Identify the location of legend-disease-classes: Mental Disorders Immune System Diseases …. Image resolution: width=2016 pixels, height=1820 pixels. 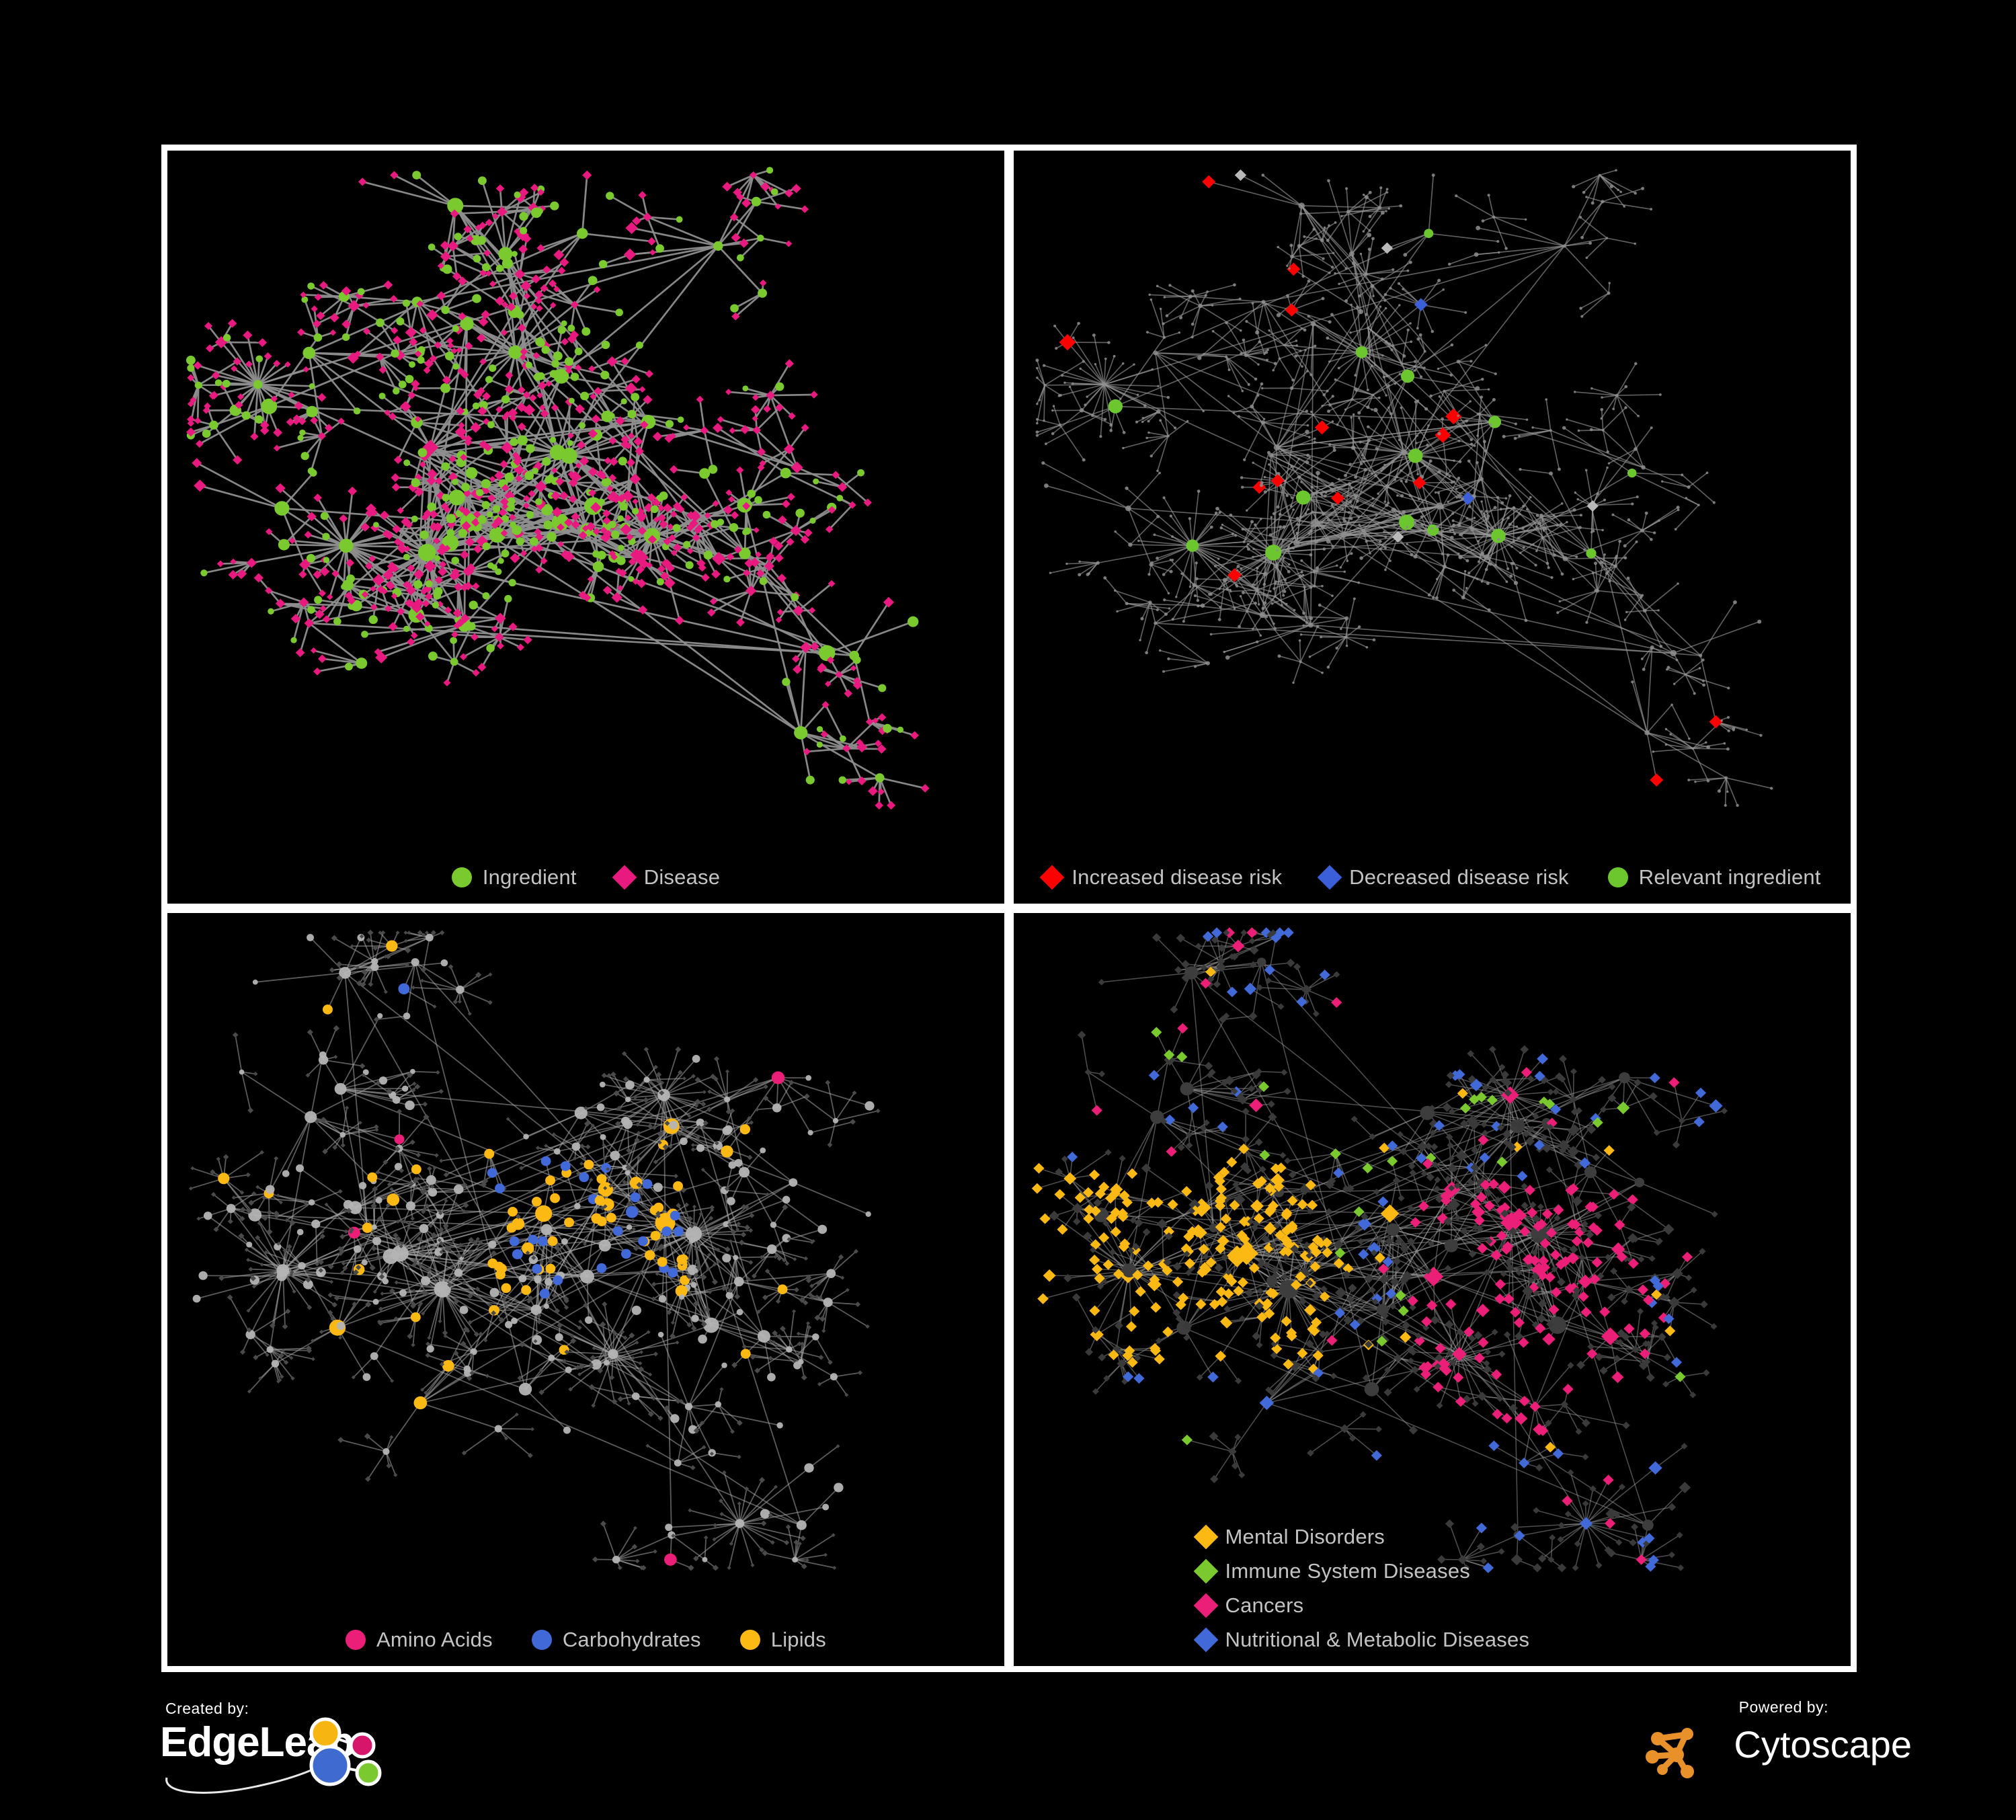
(1432, 1588).